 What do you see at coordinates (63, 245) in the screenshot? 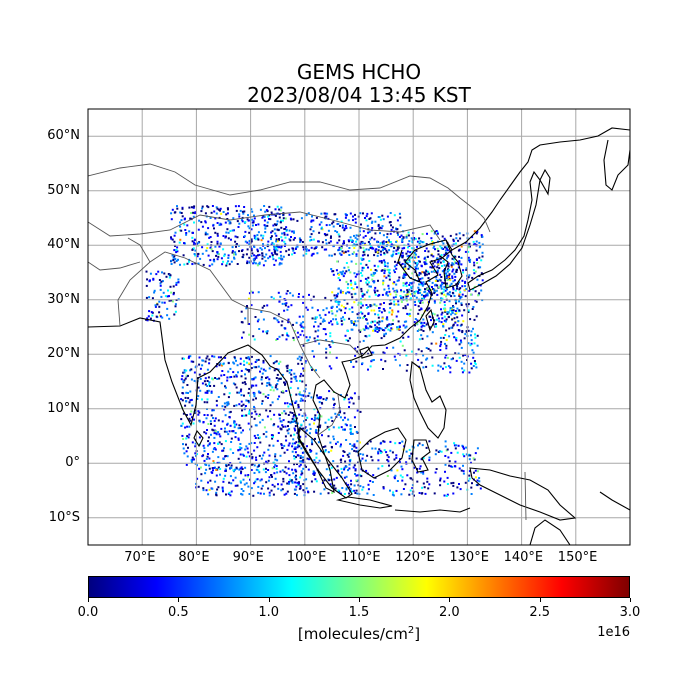
I see `lat-tick-label: 40°N` at bounding box center [63, 245].